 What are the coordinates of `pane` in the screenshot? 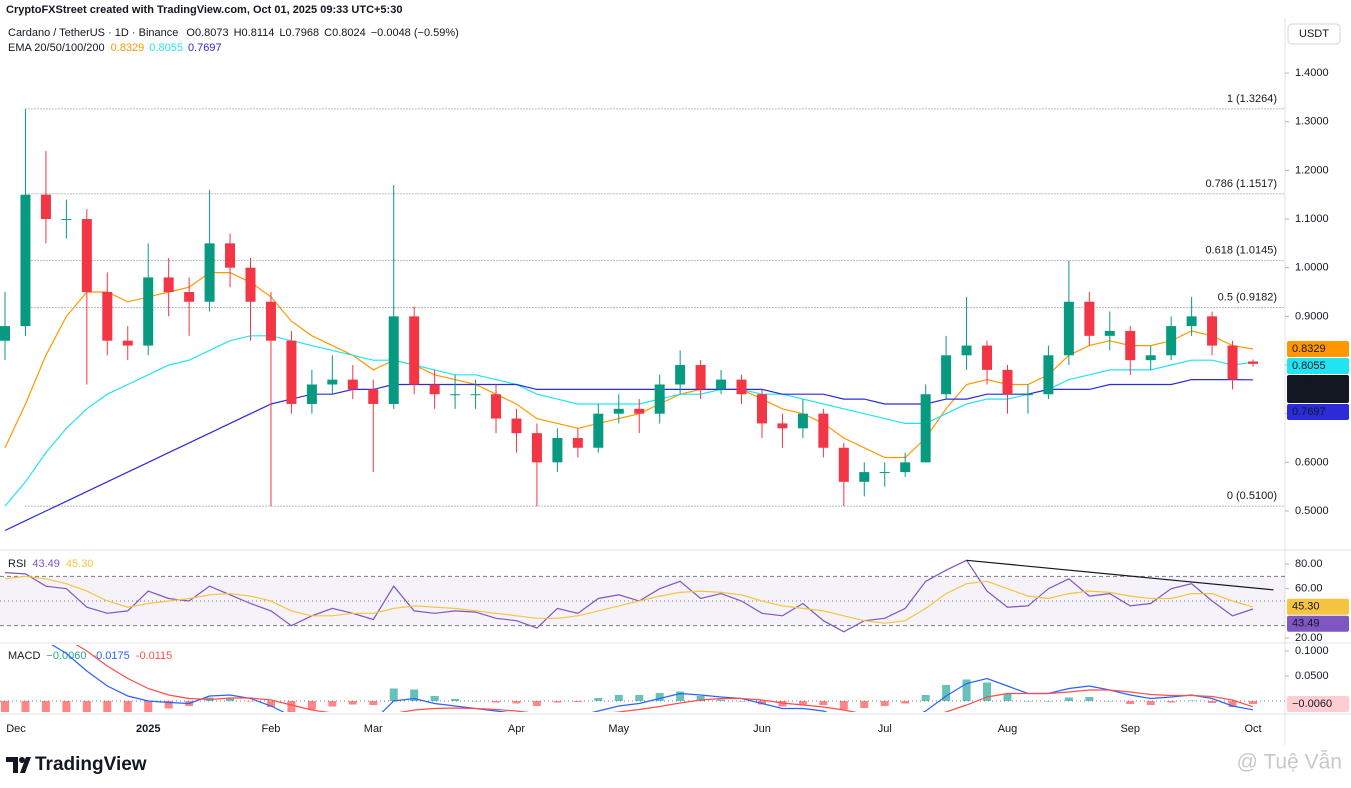 It's located at (642, 678).